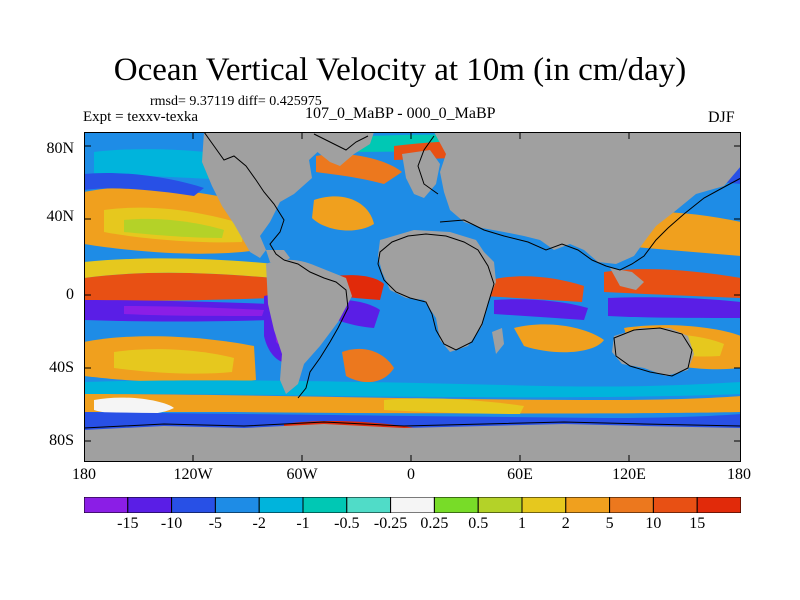  I want to click on colorbar-label: -5, so click(215, 523).